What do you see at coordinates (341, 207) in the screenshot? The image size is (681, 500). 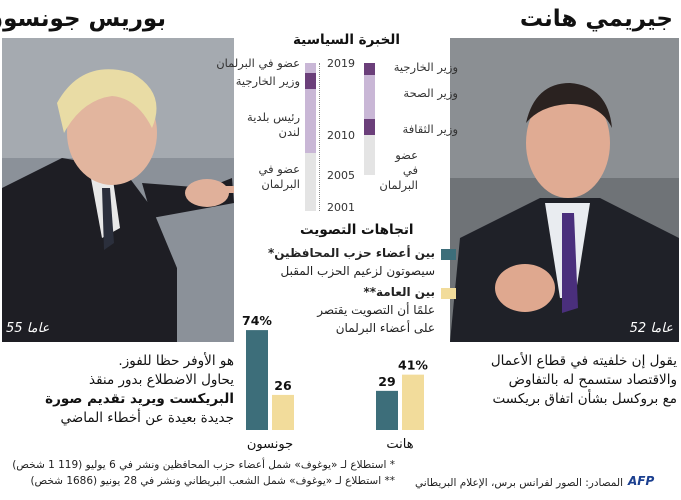 I see `year-2001: 2001` at bounding box center [341, 207].